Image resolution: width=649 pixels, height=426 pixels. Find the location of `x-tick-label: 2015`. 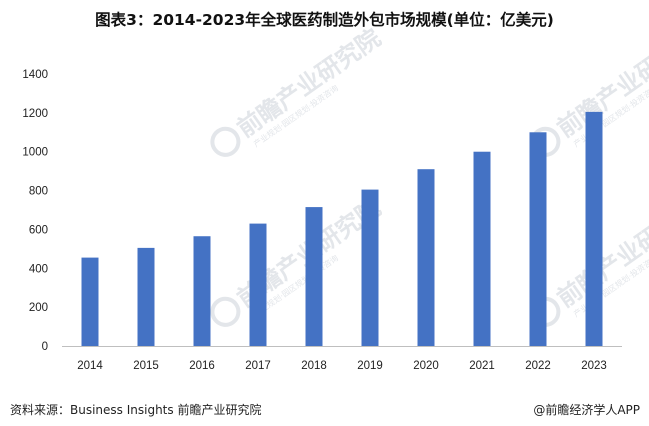

x-tick-label: 2015 is located at coordinates (146, 366).